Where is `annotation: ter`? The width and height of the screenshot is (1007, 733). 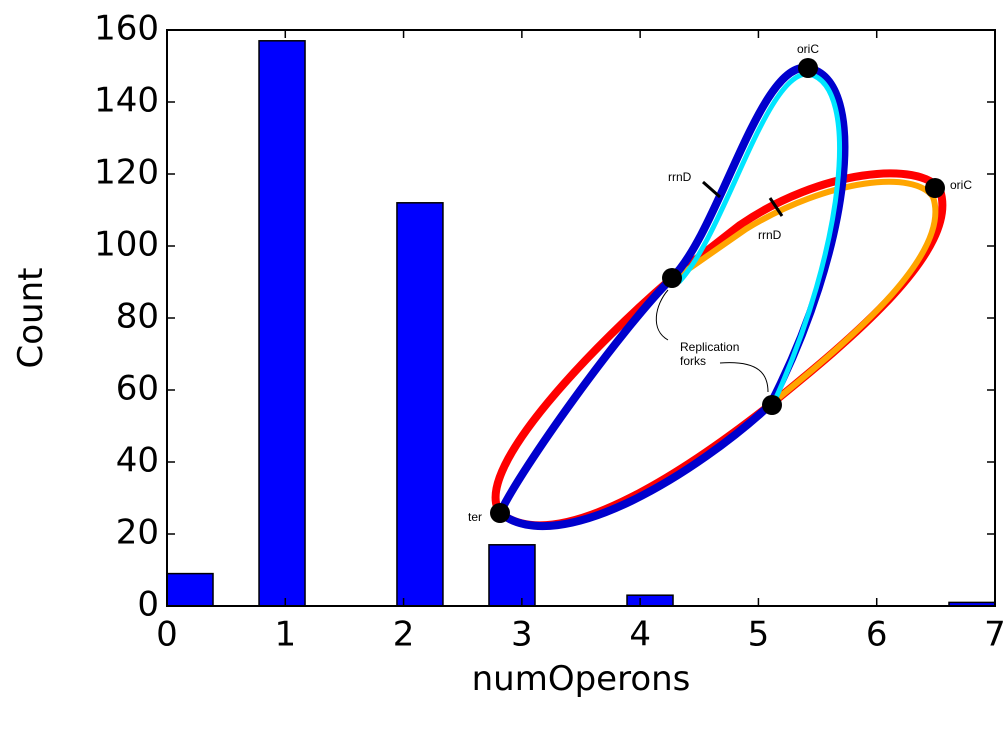 annotation: ter is located at coordinates (475, 517).